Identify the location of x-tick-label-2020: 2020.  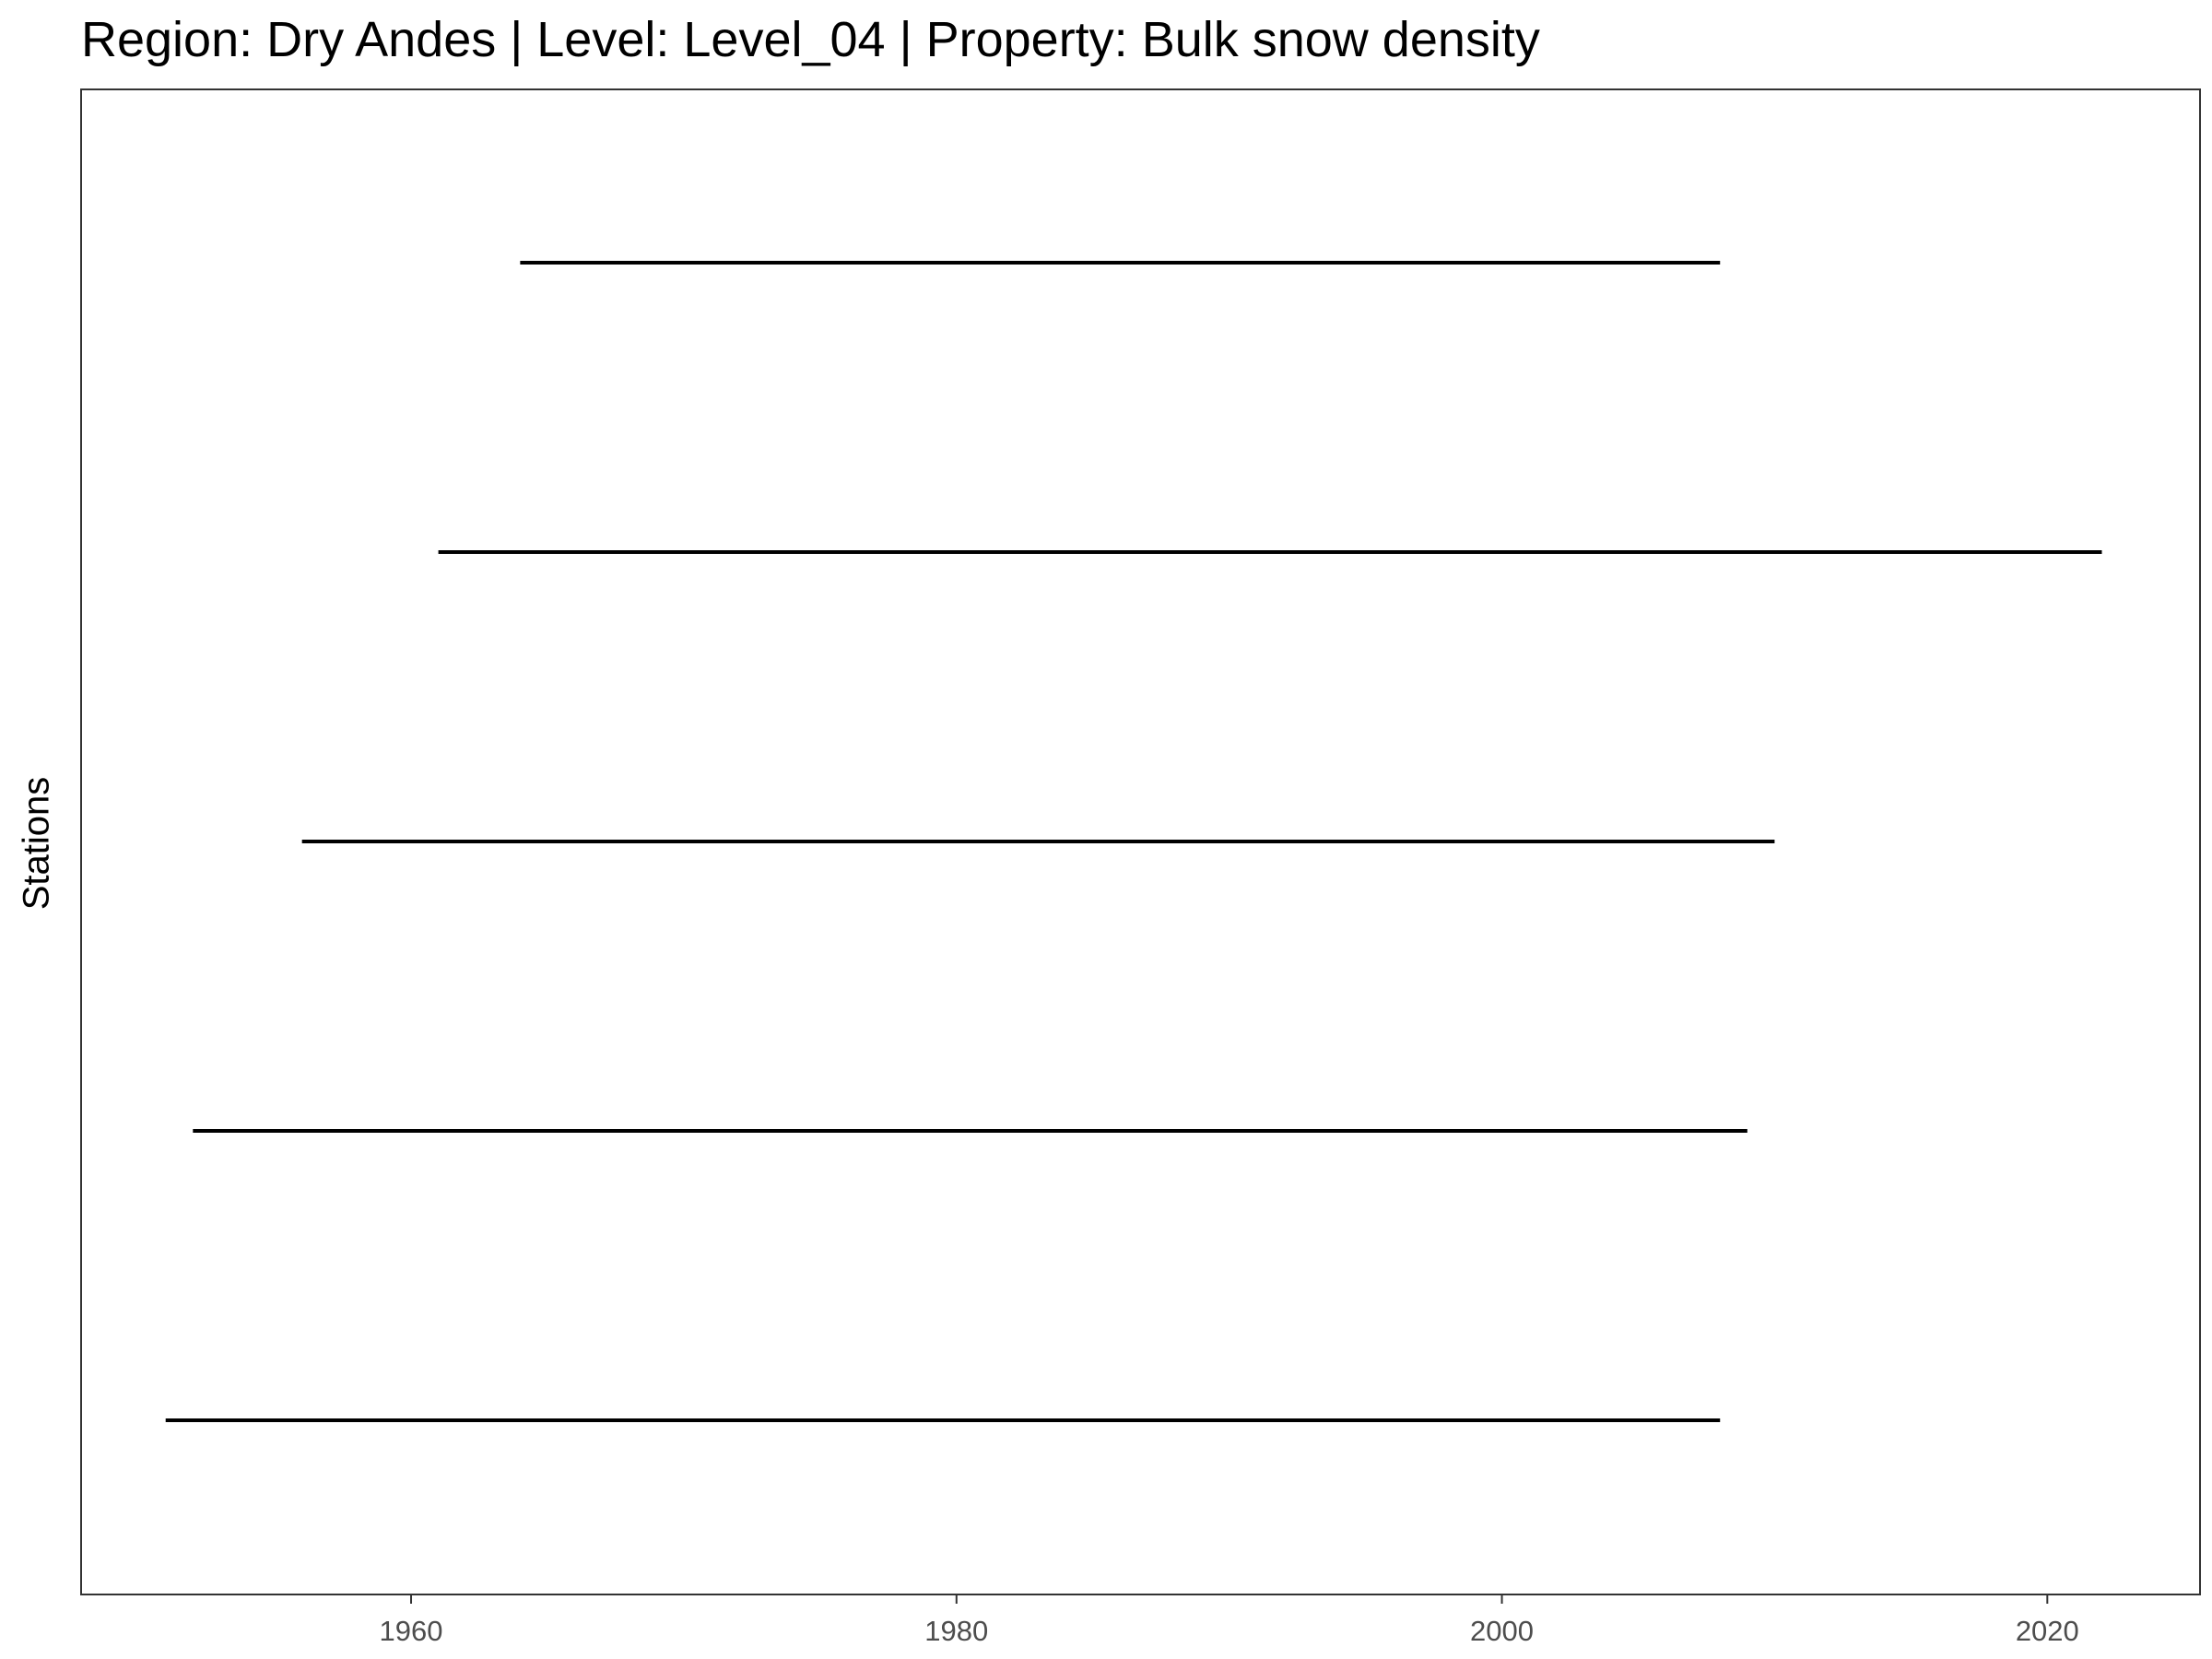
(2047, 1631).